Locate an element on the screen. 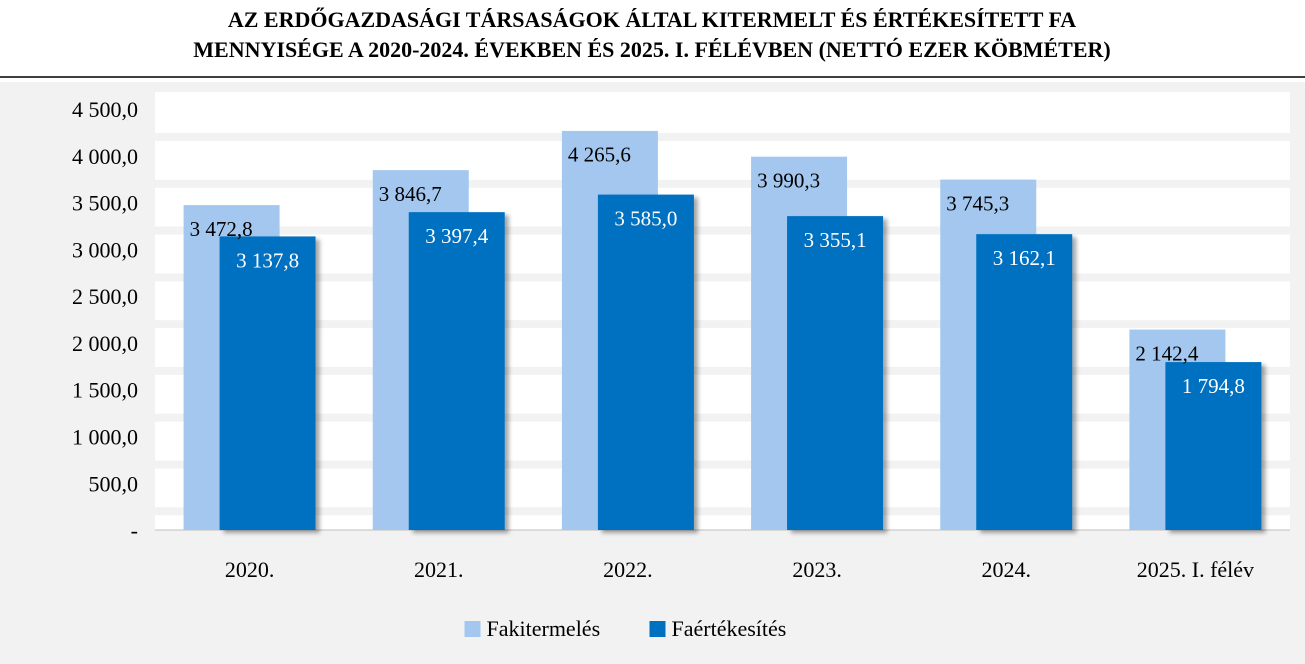 The height and width of the screenshot is (664, 1305). y-tick-label: 4 000,0 is located at coordinates (105, 156).